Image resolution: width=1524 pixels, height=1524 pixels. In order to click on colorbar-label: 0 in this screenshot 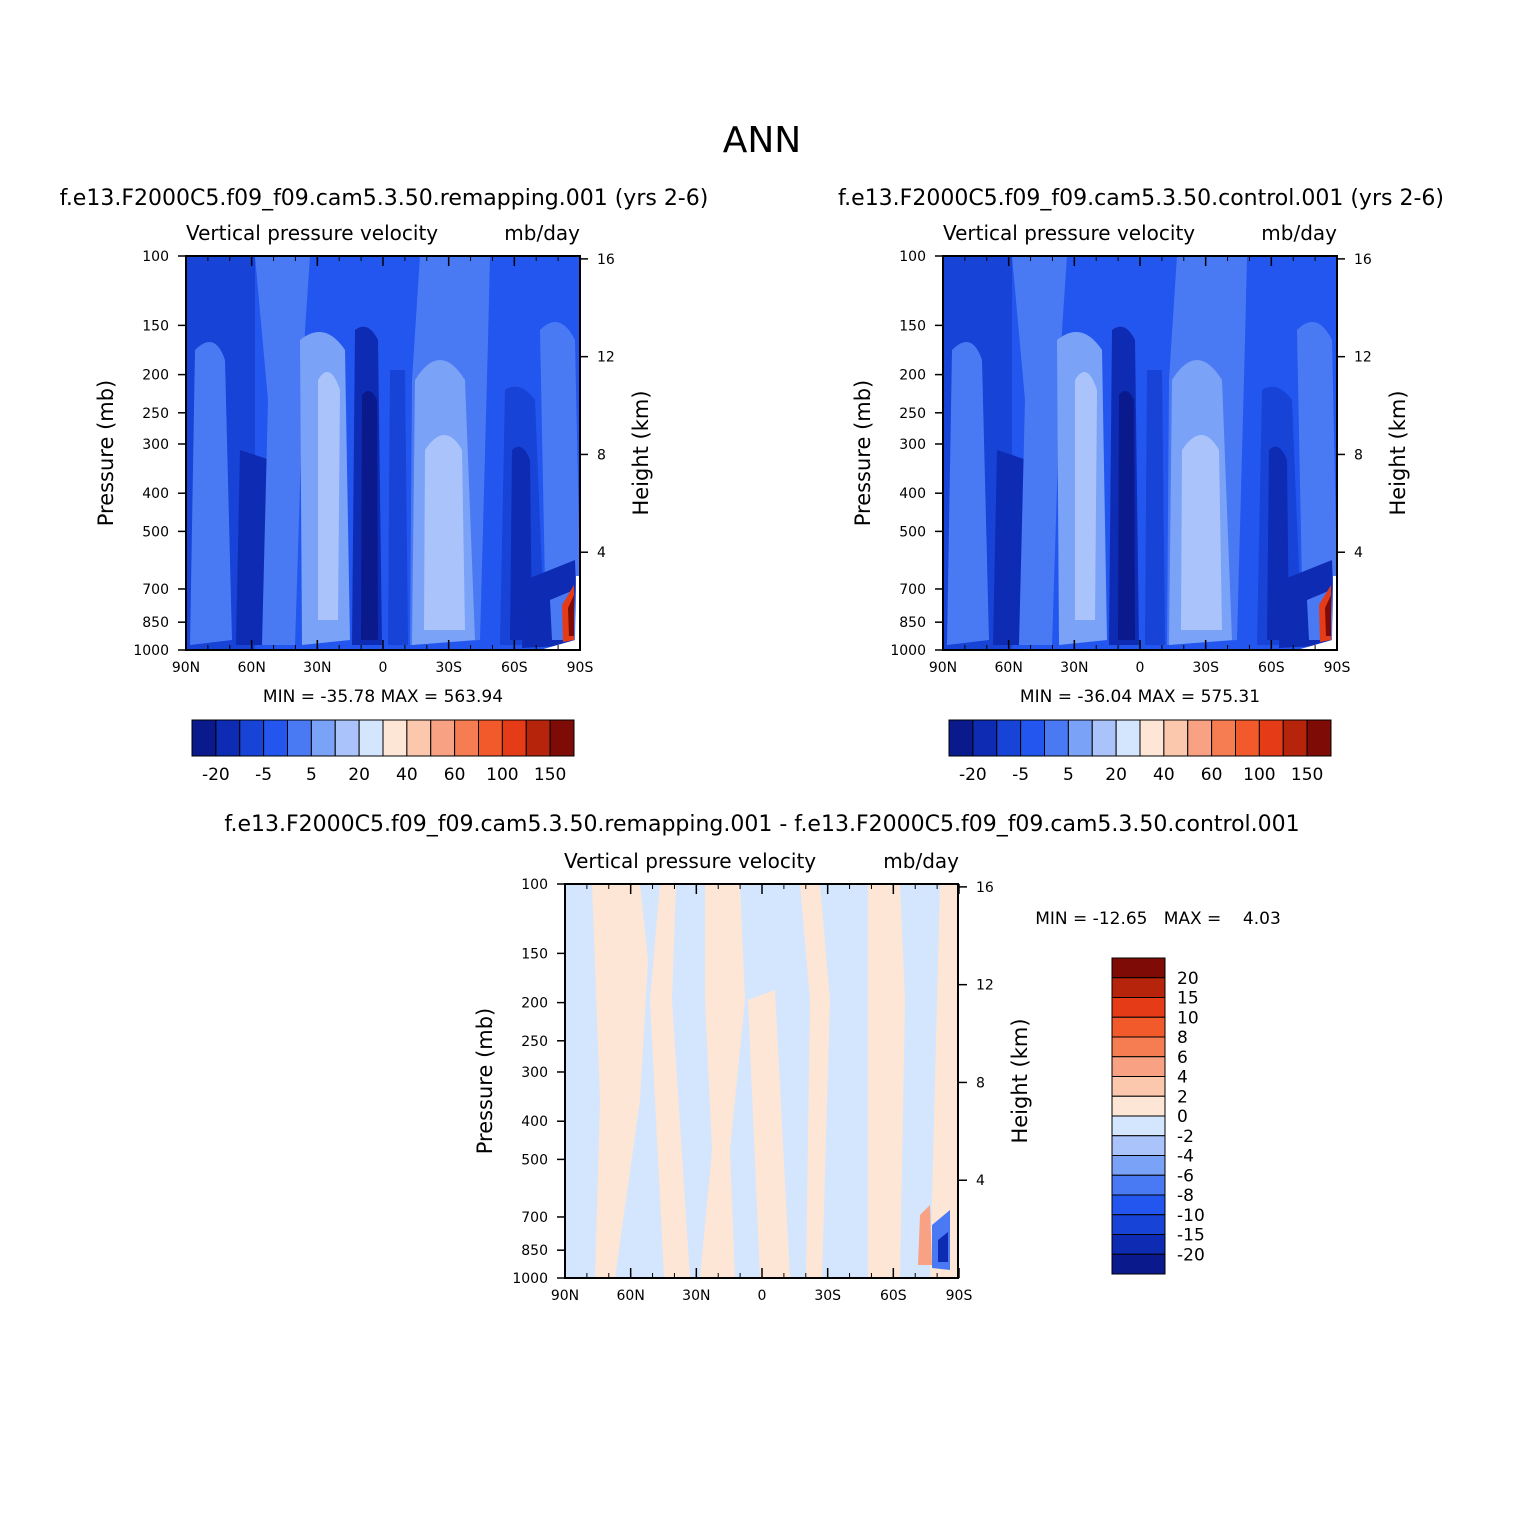, I will do `click(1182, 1117)`.